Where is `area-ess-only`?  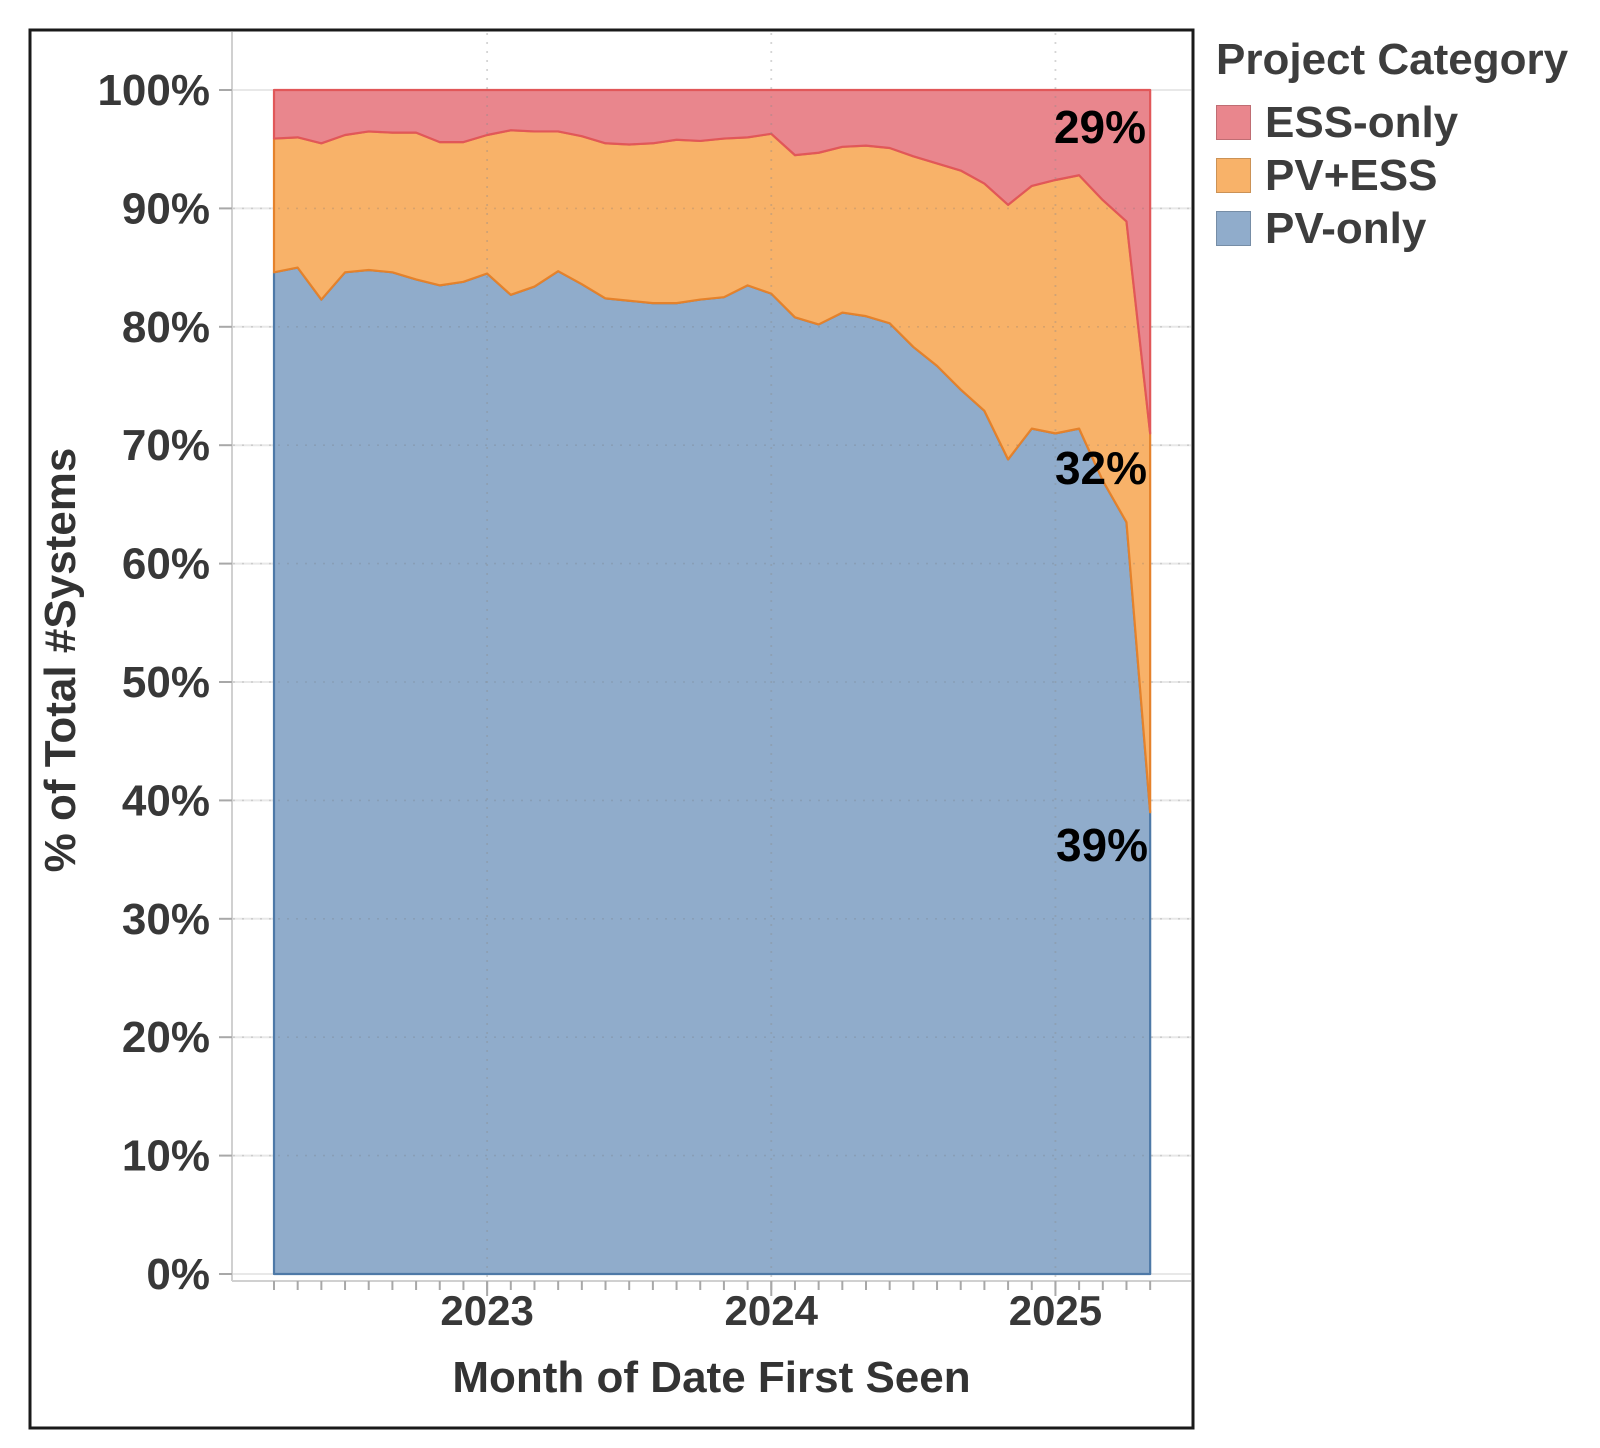
area-ess-only is located at coordinates (712, 261).